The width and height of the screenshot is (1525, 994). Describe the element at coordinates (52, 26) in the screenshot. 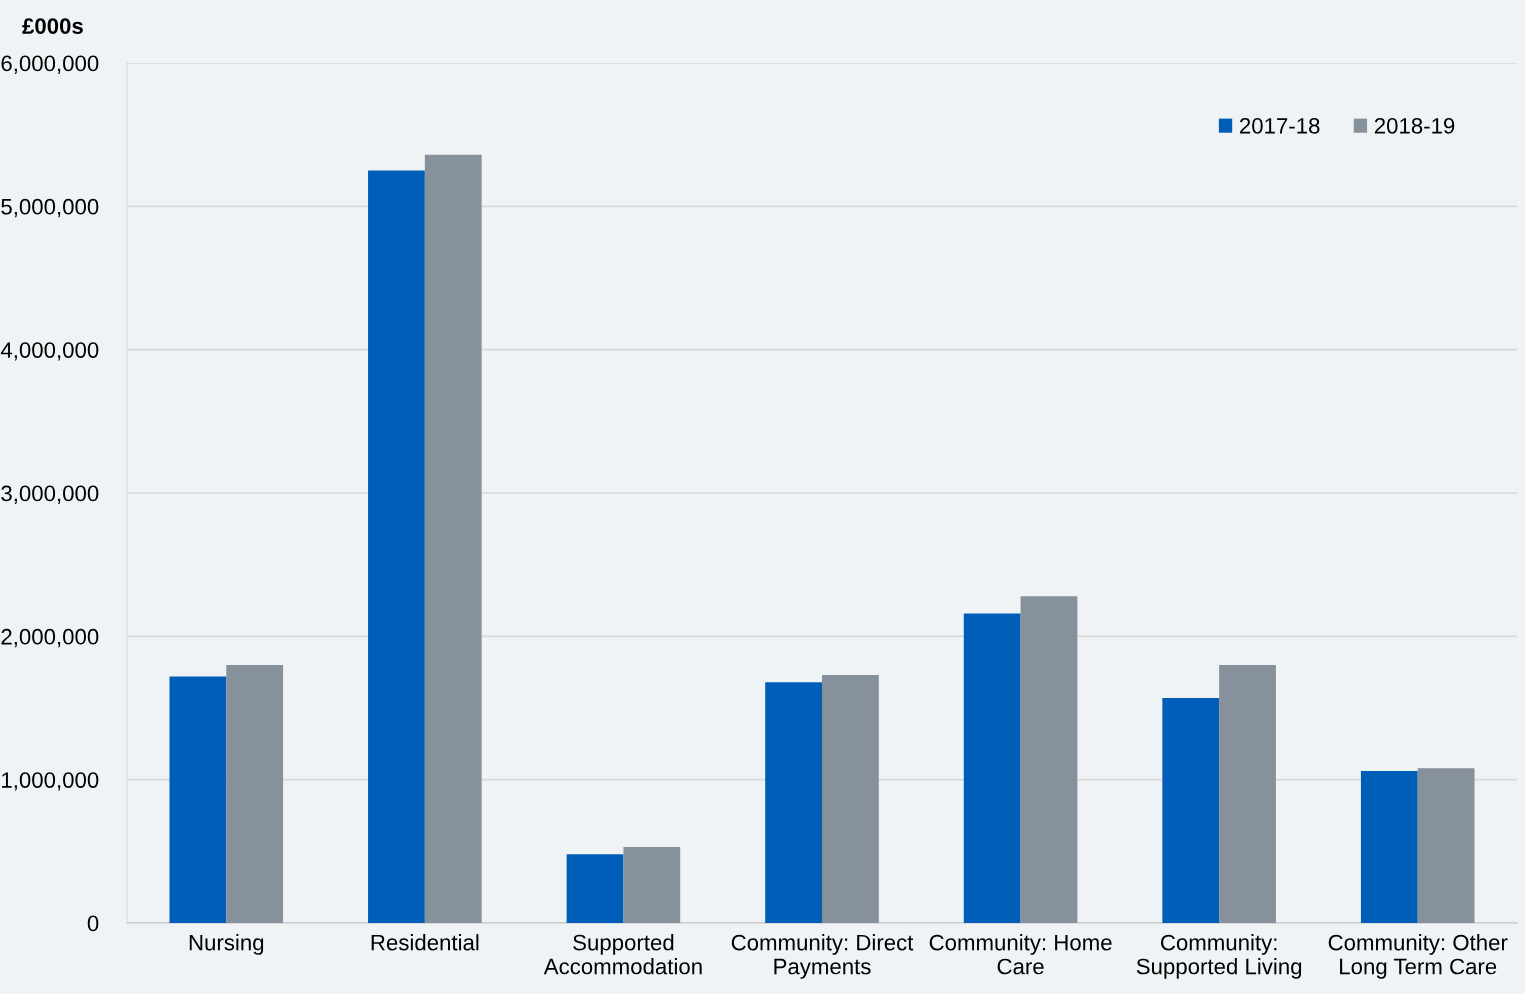

I see `y-axis-title: £000s` at that location.